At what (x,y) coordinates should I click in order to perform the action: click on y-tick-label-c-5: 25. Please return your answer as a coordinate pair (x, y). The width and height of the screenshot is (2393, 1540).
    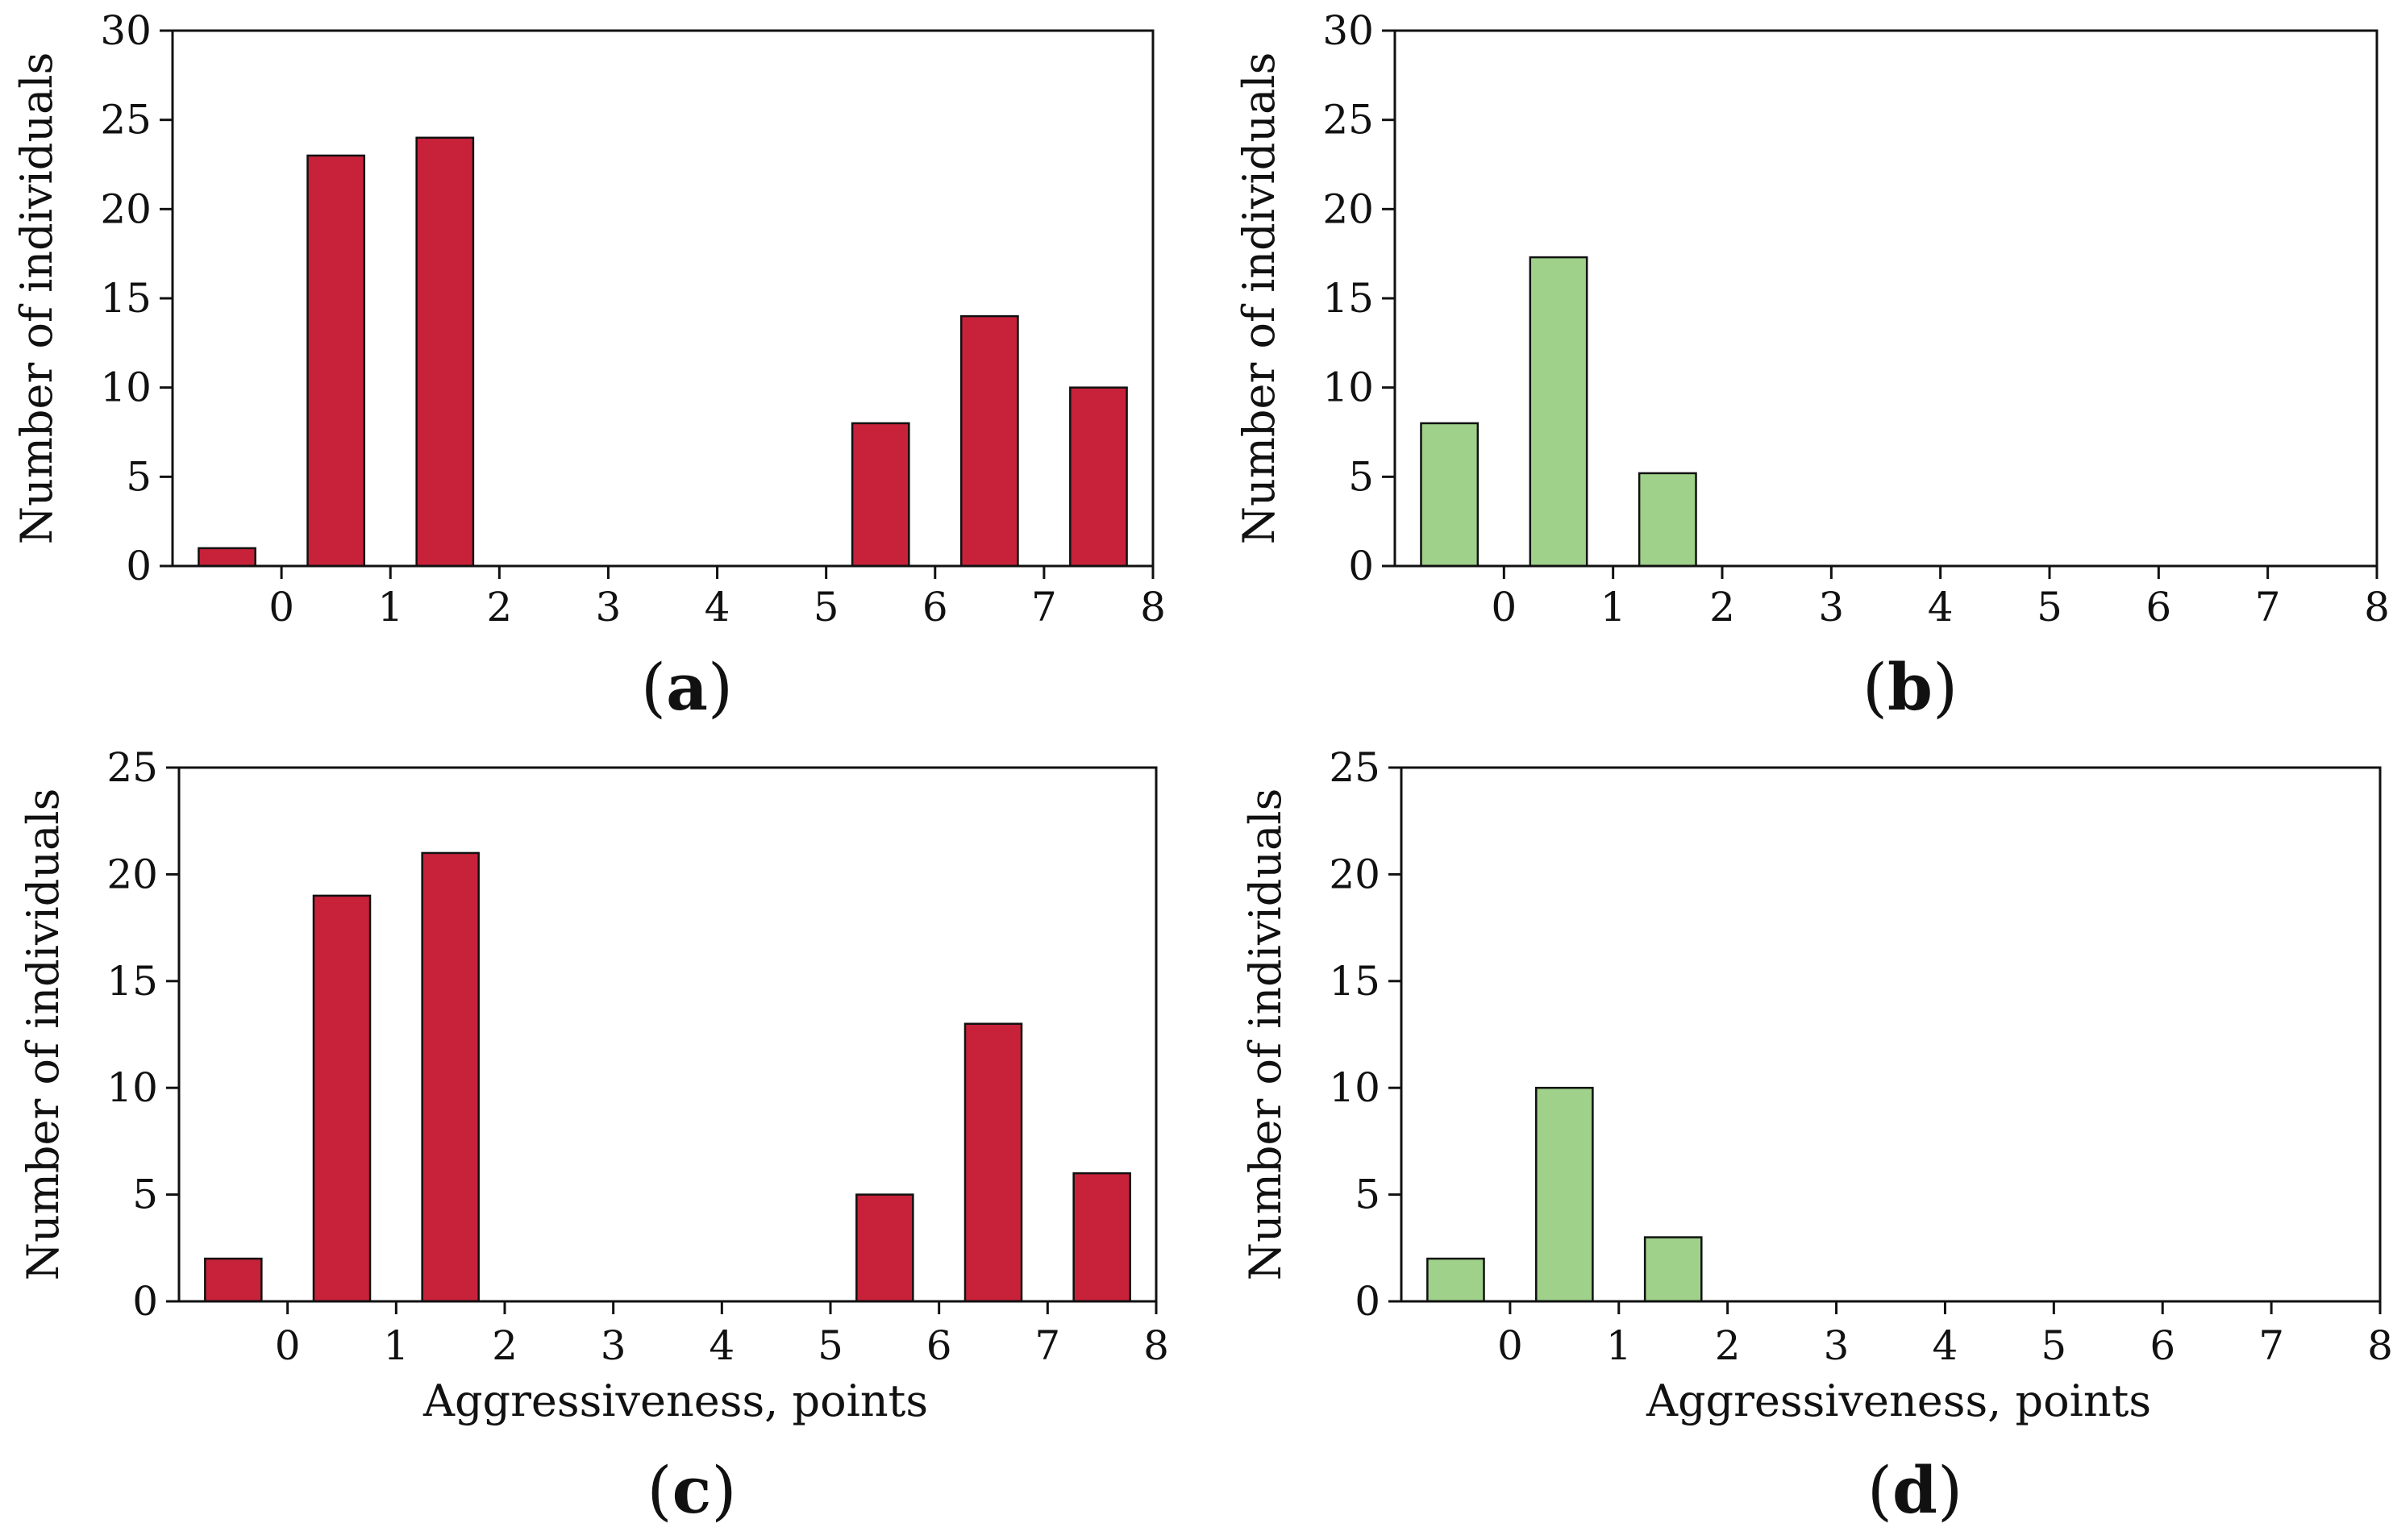
    Looking at the image, I should click on (132, 767).